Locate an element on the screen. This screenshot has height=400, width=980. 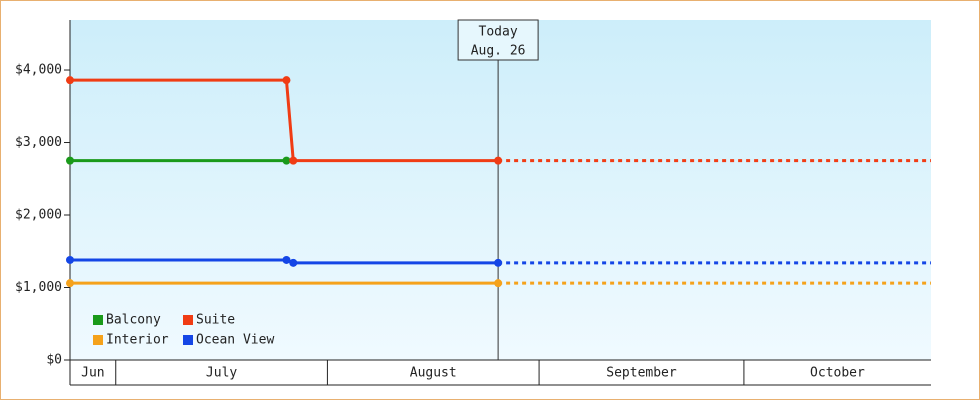
today-box is located at coordinates (498, 40).